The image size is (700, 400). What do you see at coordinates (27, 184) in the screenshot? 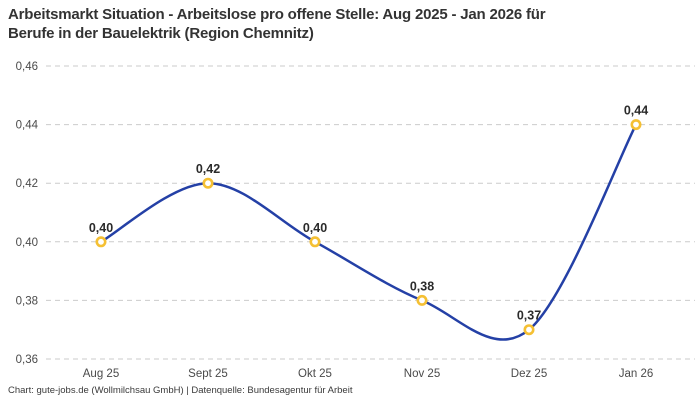
I see `y-axis-tick-label: 0,42` at bounding box center [27, 184].